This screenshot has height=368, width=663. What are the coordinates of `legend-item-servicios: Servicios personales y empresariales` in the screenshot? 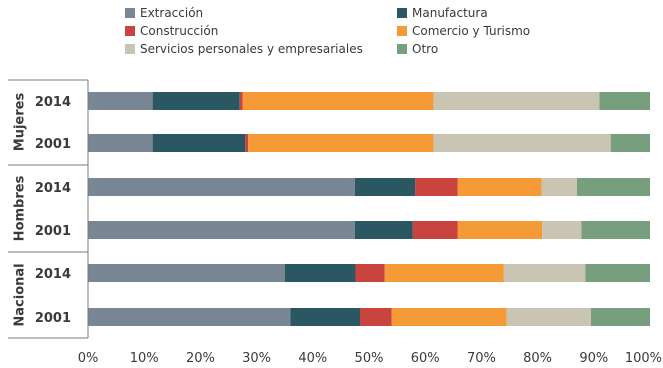 It's located at (244, 49).